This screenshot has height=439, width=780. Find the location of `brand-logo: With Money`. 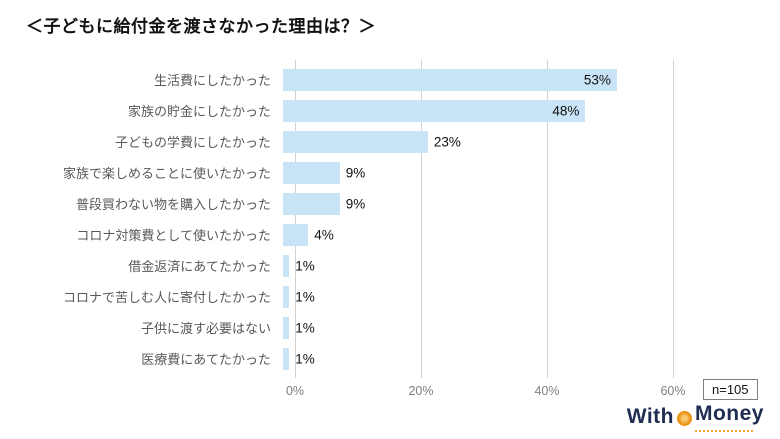

brand-logo: With Money is located at coordinates (695, 417).